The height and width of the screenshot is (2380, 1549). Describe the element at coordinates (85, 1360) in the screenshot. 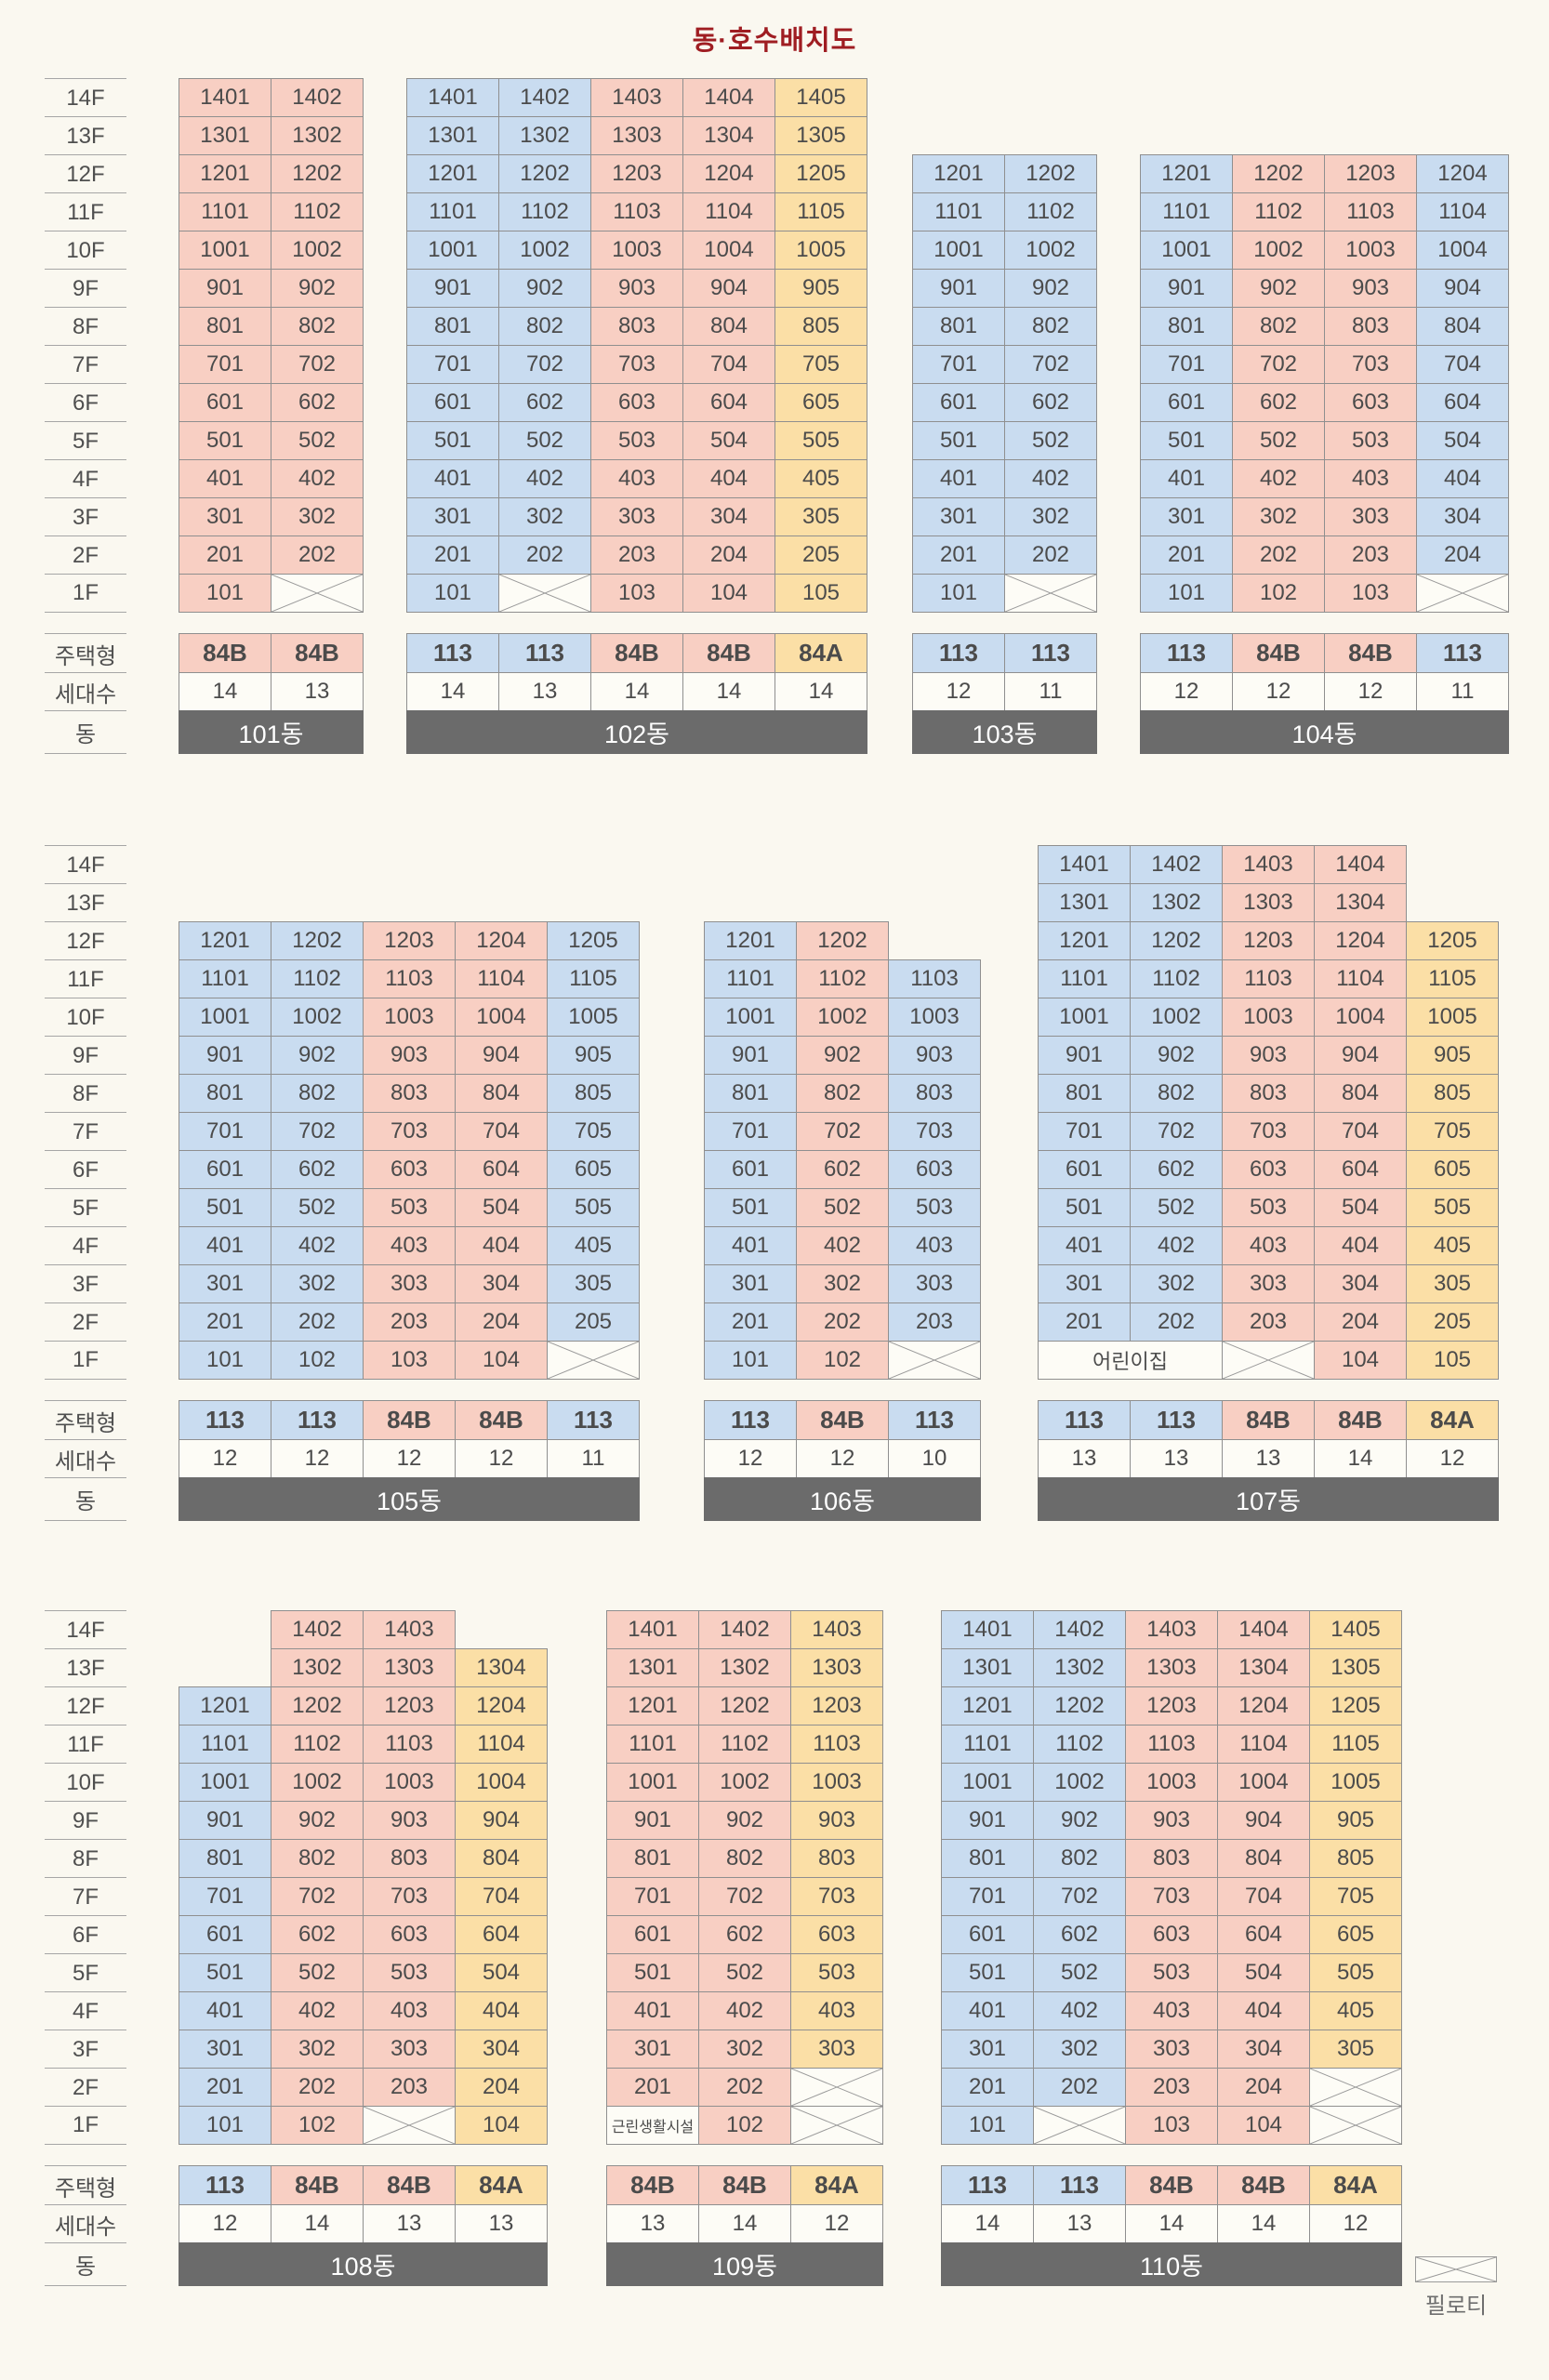

I see `floor-label: 1F` at that location.